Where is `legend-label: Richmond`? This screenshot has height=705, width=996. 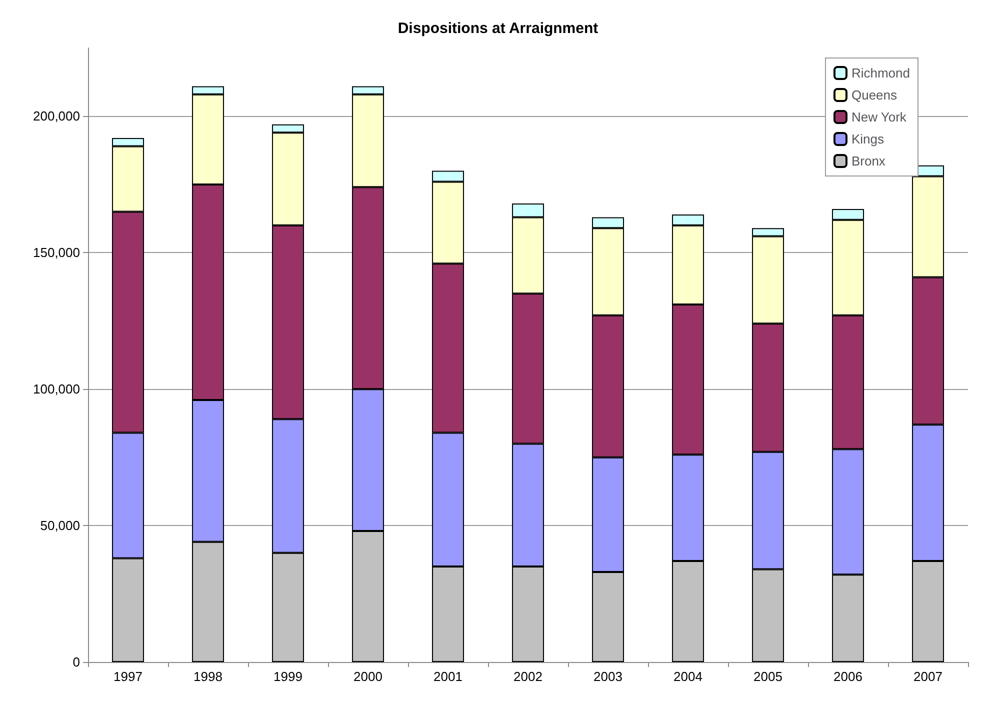
legend-label: Richmond is located at coordinates (880, 73).